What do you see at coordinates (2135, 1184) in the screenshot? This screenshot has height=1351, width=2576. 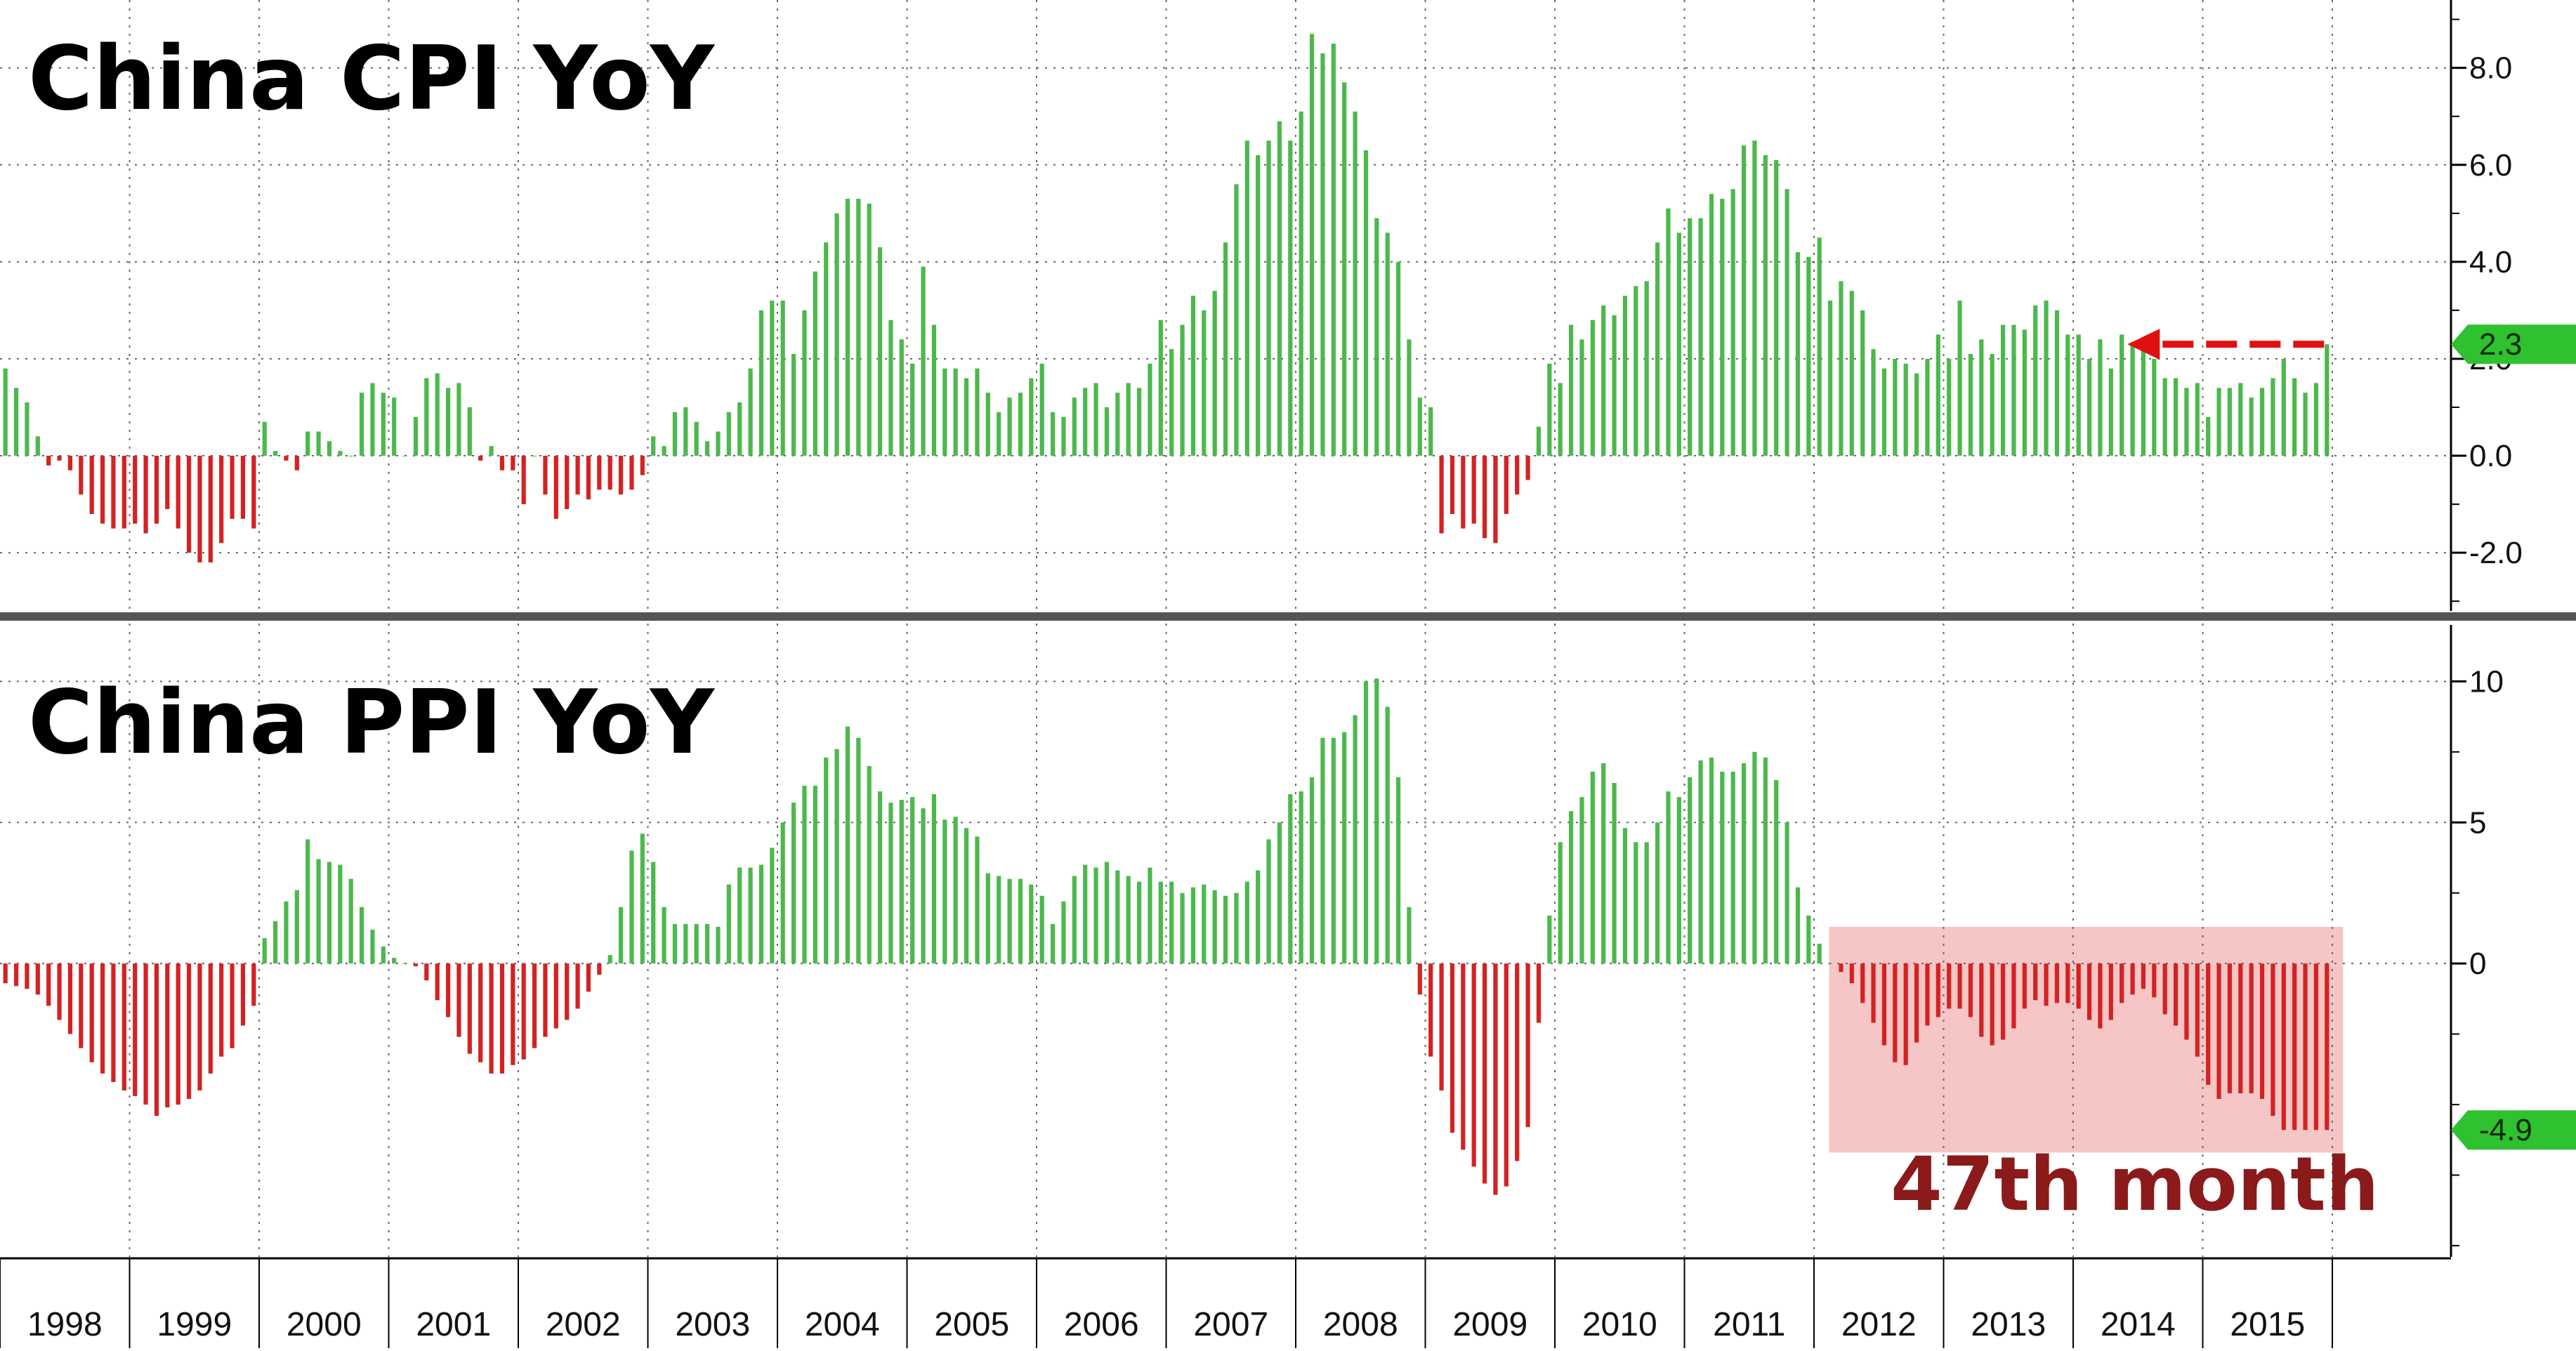 I see `ppi-annotation: 47th month` at bounding box center [2135, 1184].